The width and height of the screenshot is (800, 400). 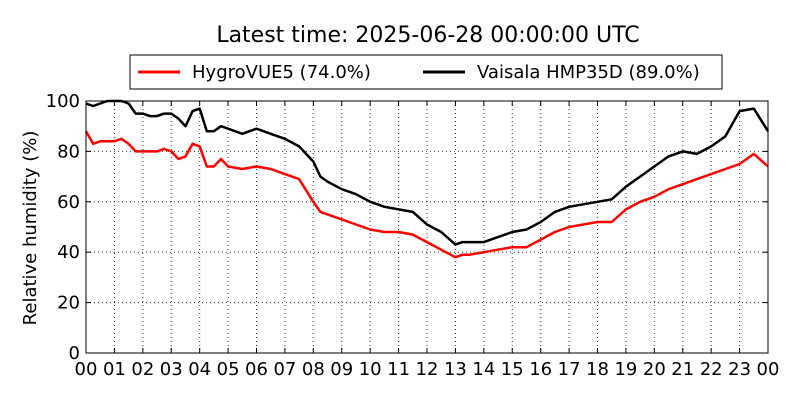 I want to click on x-tick-label: 10, so click(x=370, y=369).